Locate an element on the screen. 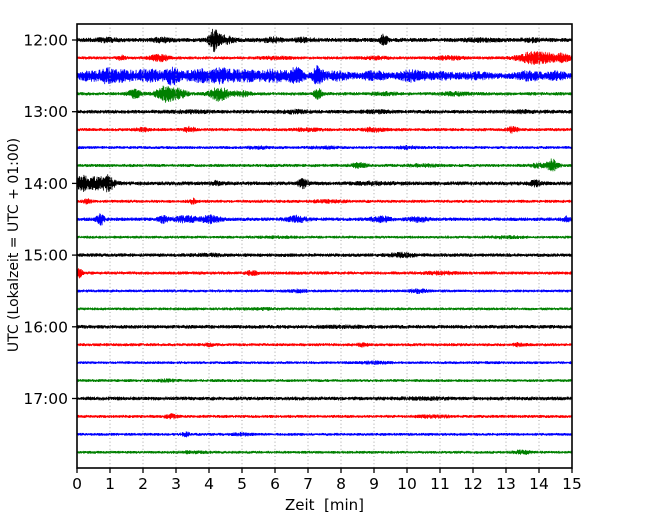 The height and width of the screenshot is (520, 650). y-tick-label-17:00: 17:00 is located at coordinates (45, 399).